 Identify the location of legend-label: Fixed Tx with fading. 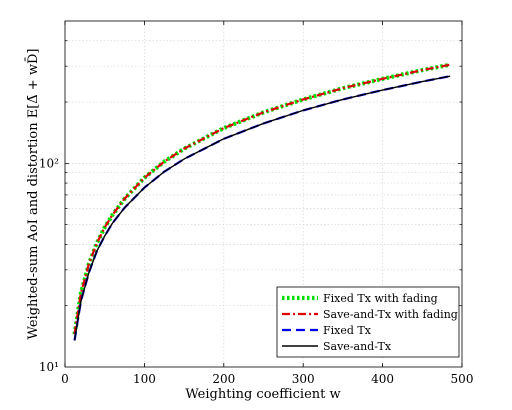
(380, 298).